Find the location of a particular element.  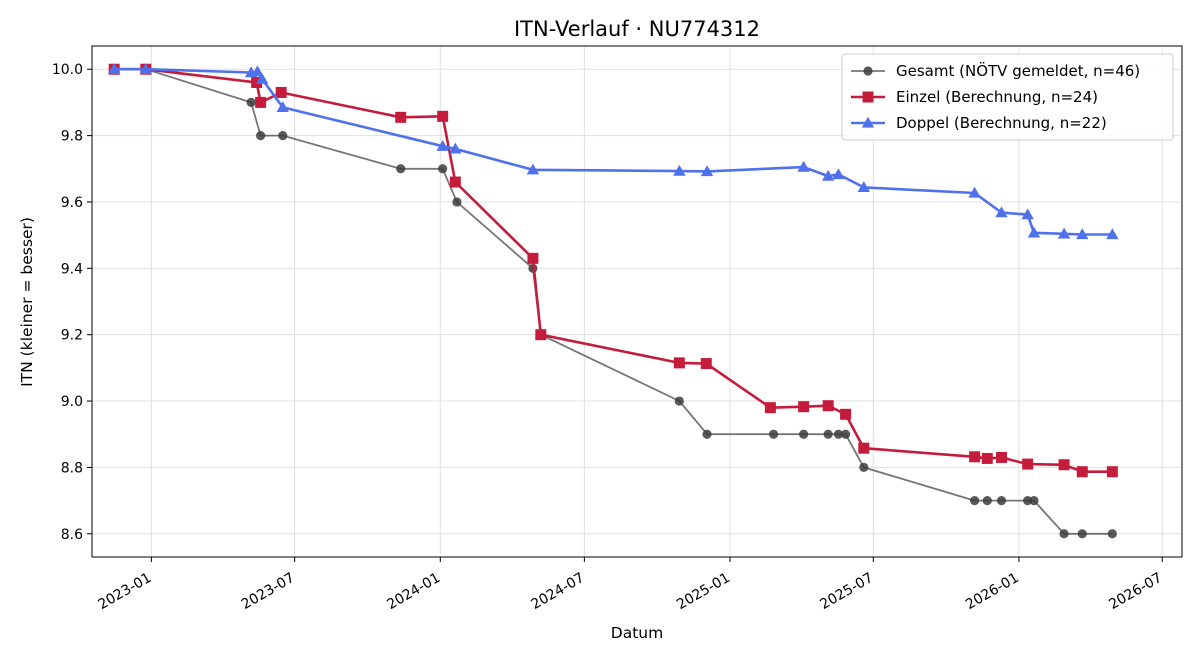

x-tick-label: 2026-07 is located at coordinates (1135, 591).